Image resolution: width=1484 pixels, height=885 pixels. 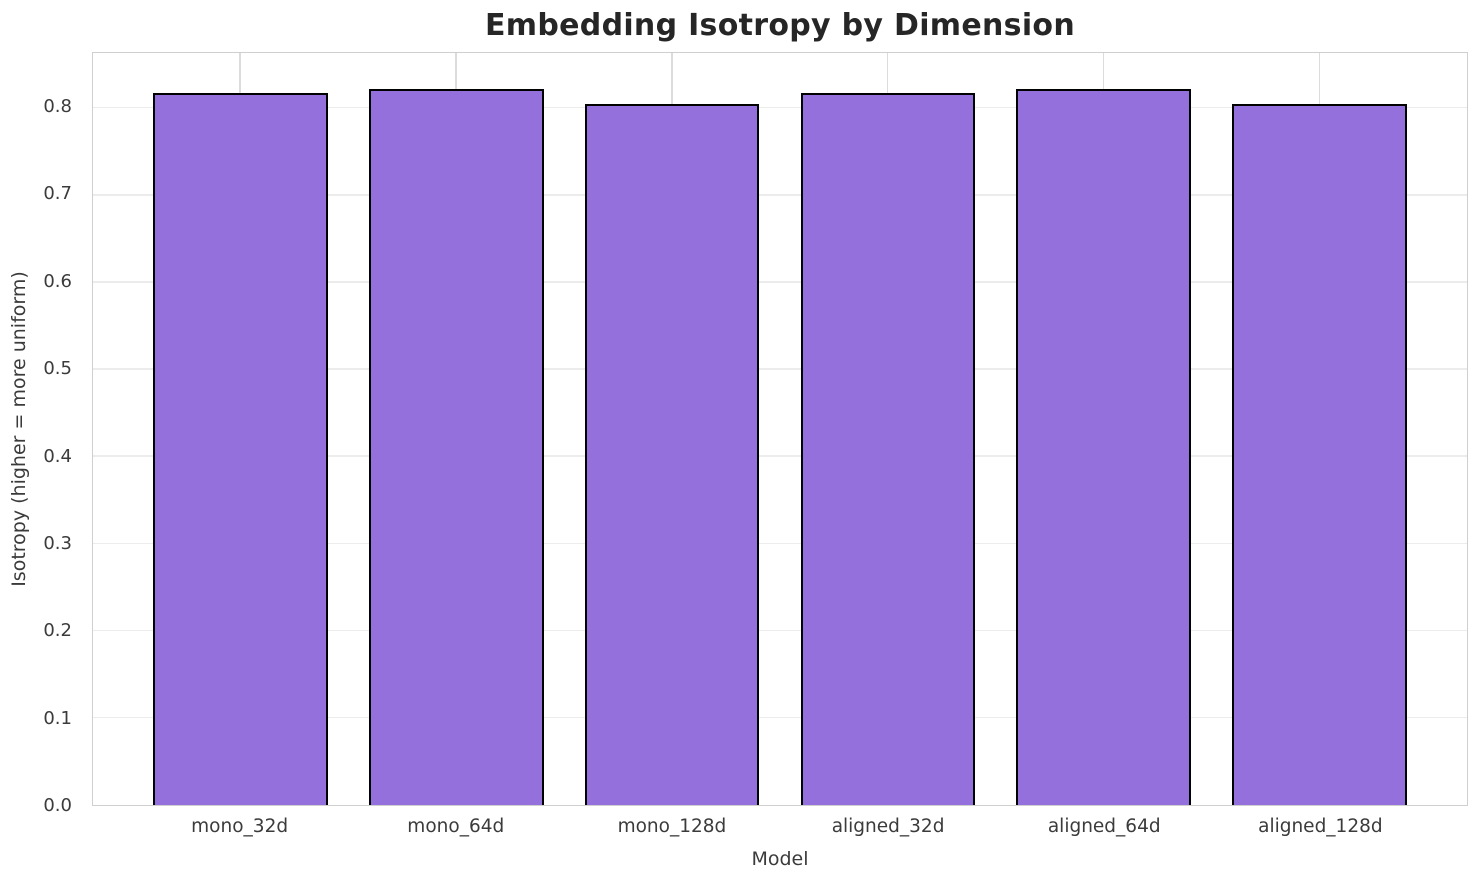 What do you see at coordinates (57, 281) in the screenshot?
I see `y-tick-label: 0.6` at bounding box center [57, 281].